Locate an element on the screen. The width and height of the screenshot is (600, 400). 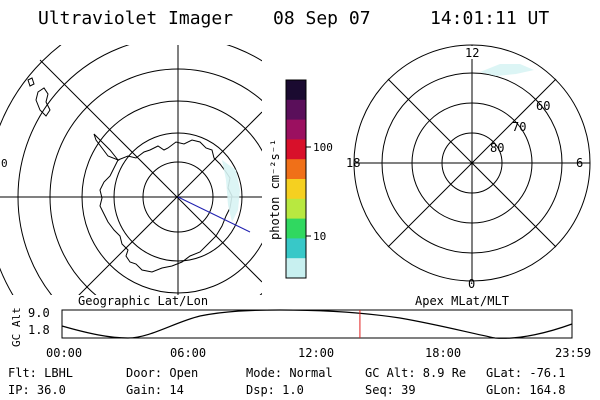
uv-emission-left is located at coordinates (231, 191).